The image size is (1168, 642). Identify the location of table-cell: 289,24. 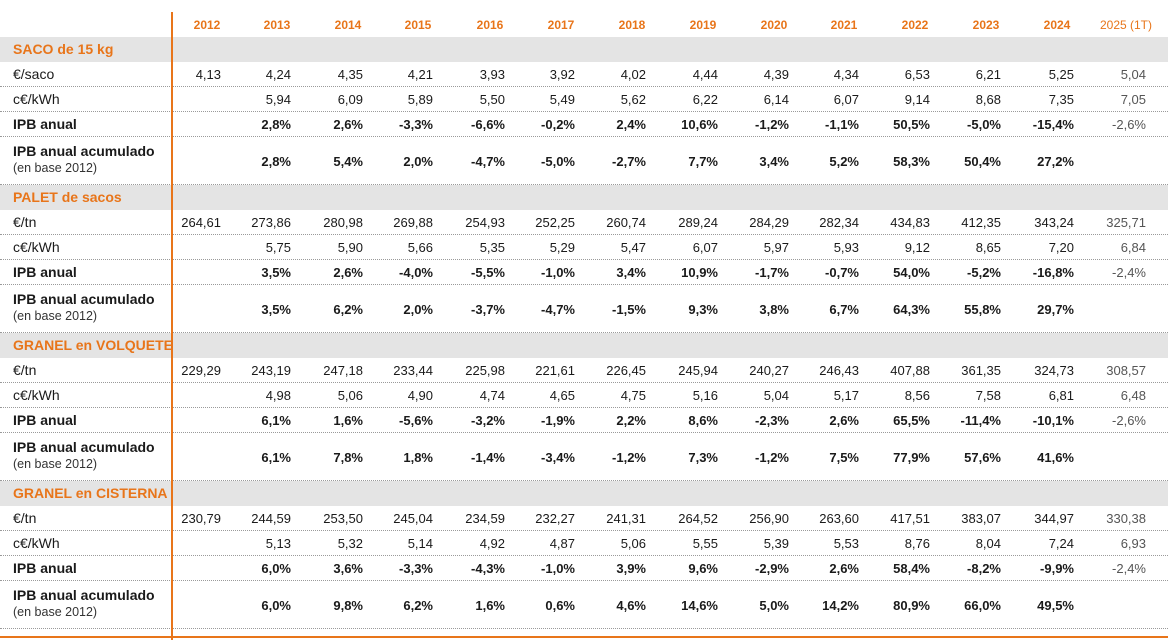
(698, 222).